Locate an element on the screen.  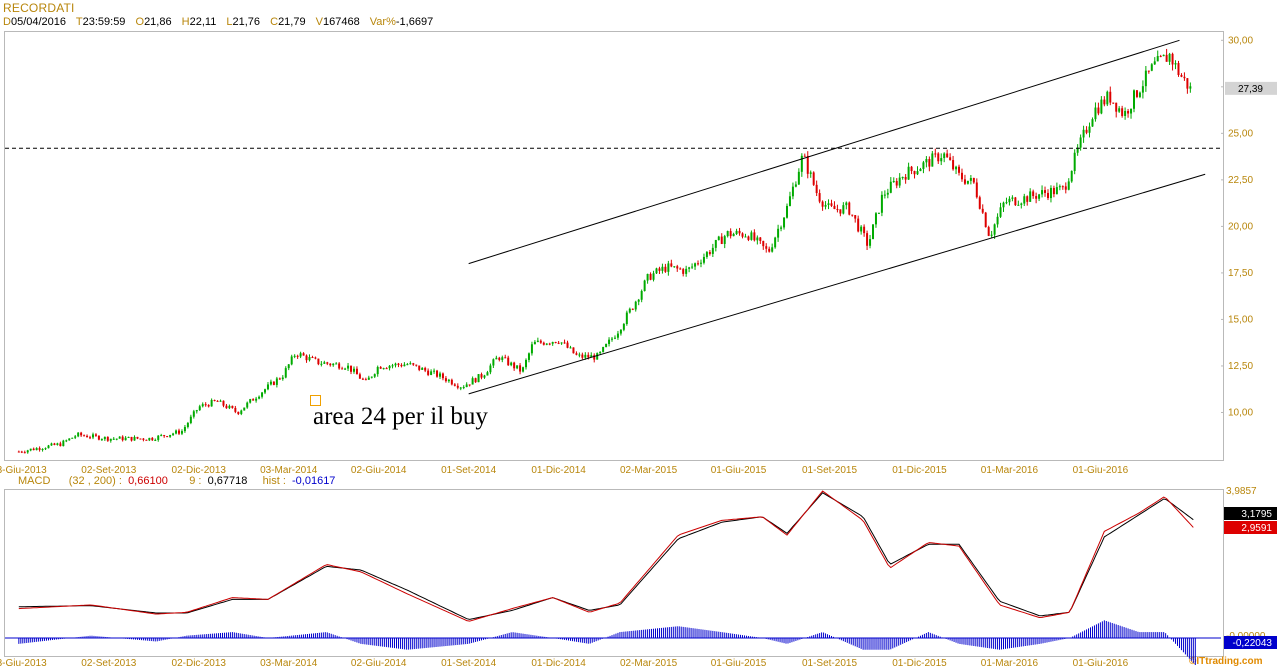
macd-value-label: 3,1795 is located at coordinates (1256, 514).